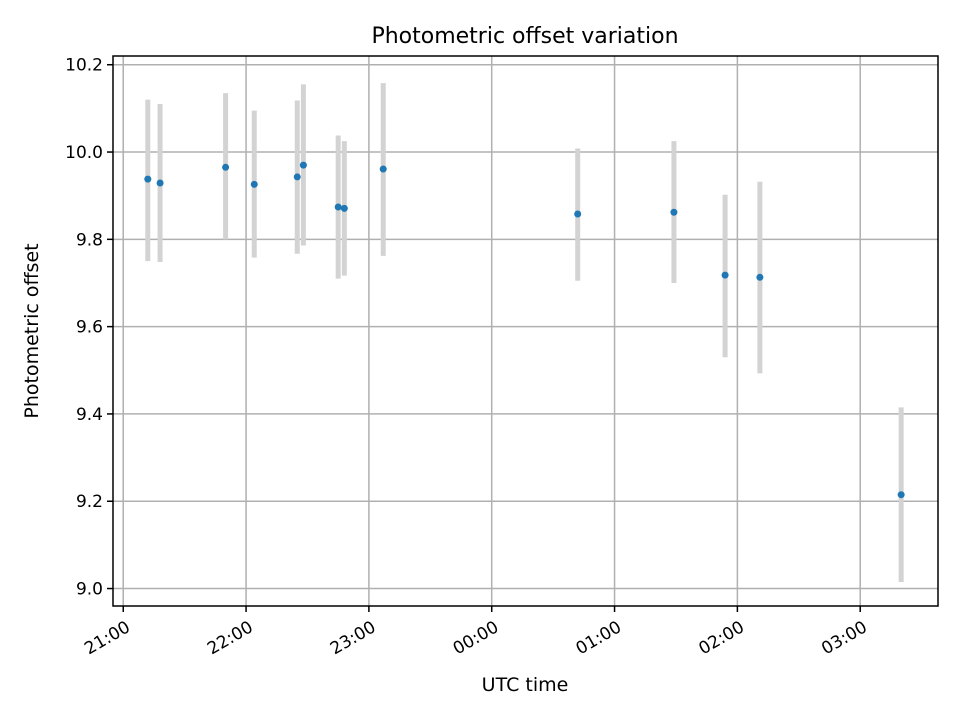 This screenshot has width=960, height=720. What do you see at coordinates (476, 638) in the screenshot?
I see `x-tick-label: 00:00` at bounding box center [476, 638].